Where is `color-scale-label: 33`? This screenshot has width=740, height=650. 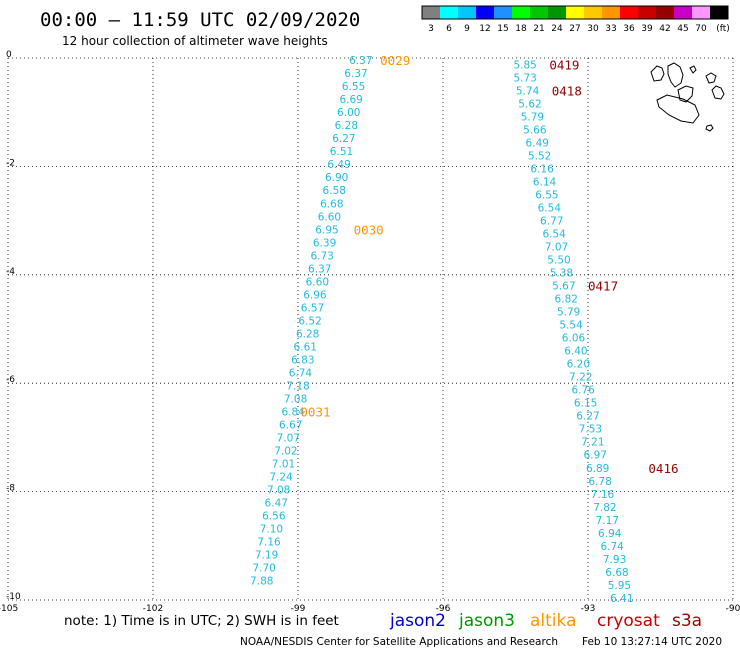
color-scale-label: 33 is located at coordinates (610, 29).